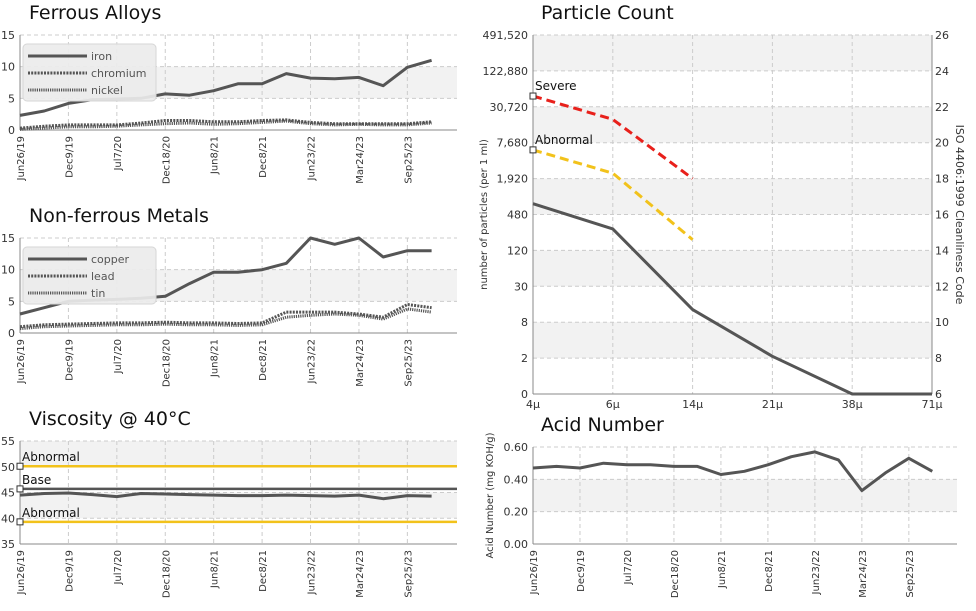 This screenshot has height=611, width=976. What do you see at coordinates (89, 72) in the screenshot?
I see `ferrous-legend-box` at bounding box center [89, 72].